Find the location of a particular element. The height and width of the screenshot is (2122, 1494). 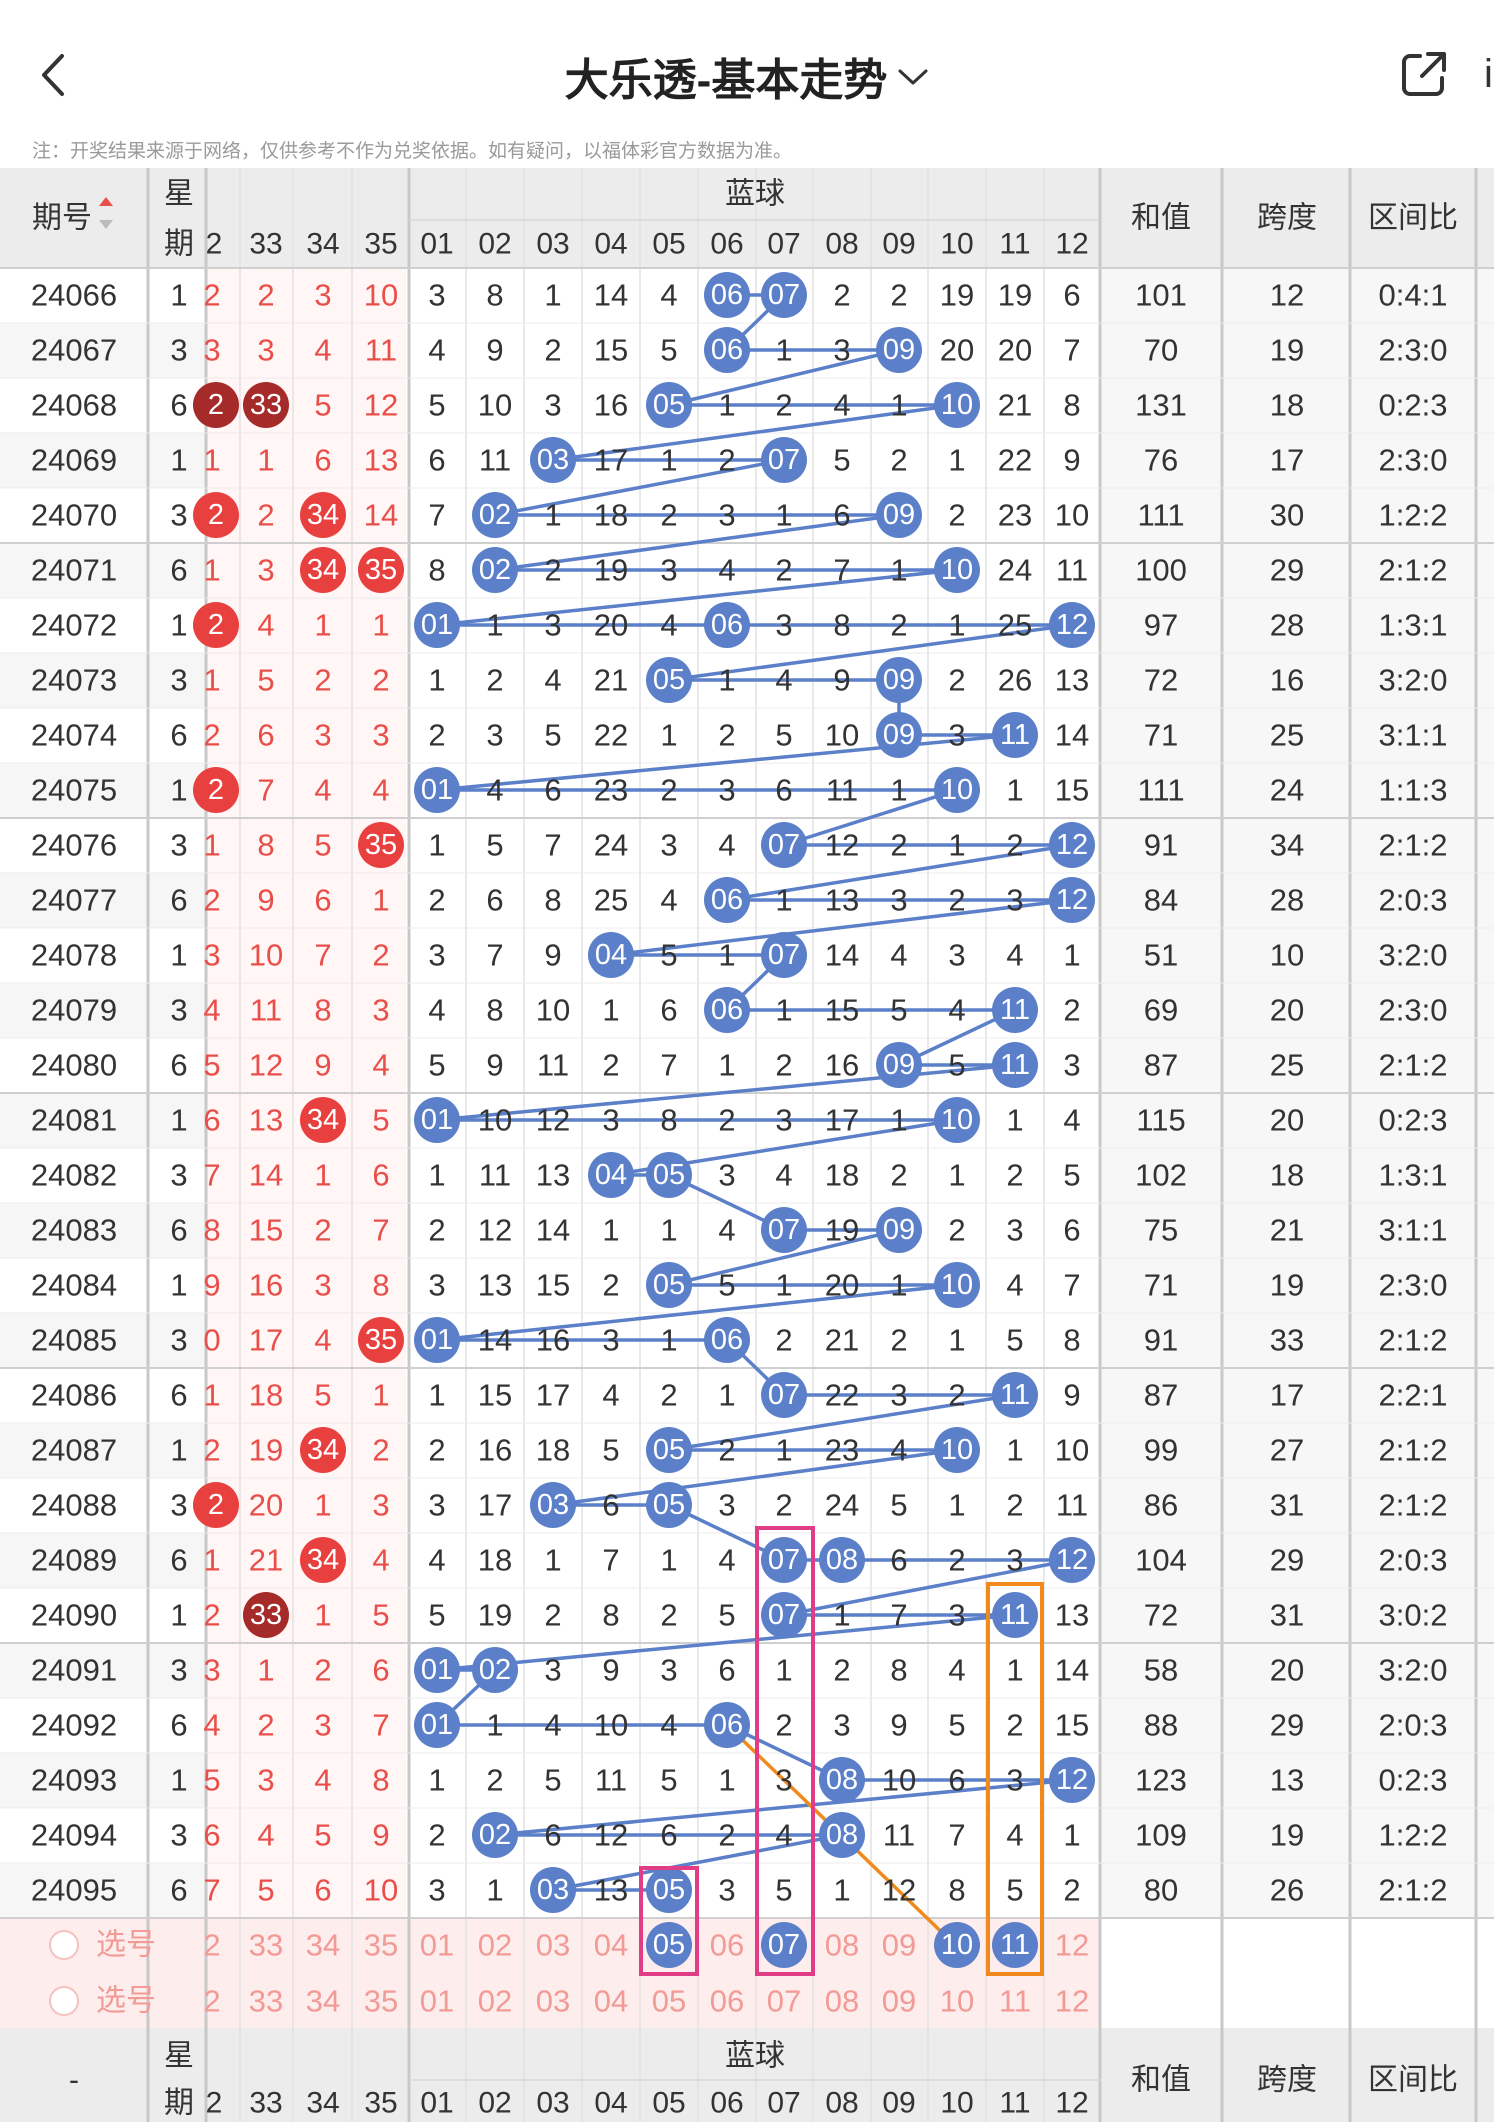

table-row: 24092 6 4 2 3 7 01 1 4 10 4 06 2 3 9 5 2 15 88 29 2:0:3 is located at coordinates (739, 1725).